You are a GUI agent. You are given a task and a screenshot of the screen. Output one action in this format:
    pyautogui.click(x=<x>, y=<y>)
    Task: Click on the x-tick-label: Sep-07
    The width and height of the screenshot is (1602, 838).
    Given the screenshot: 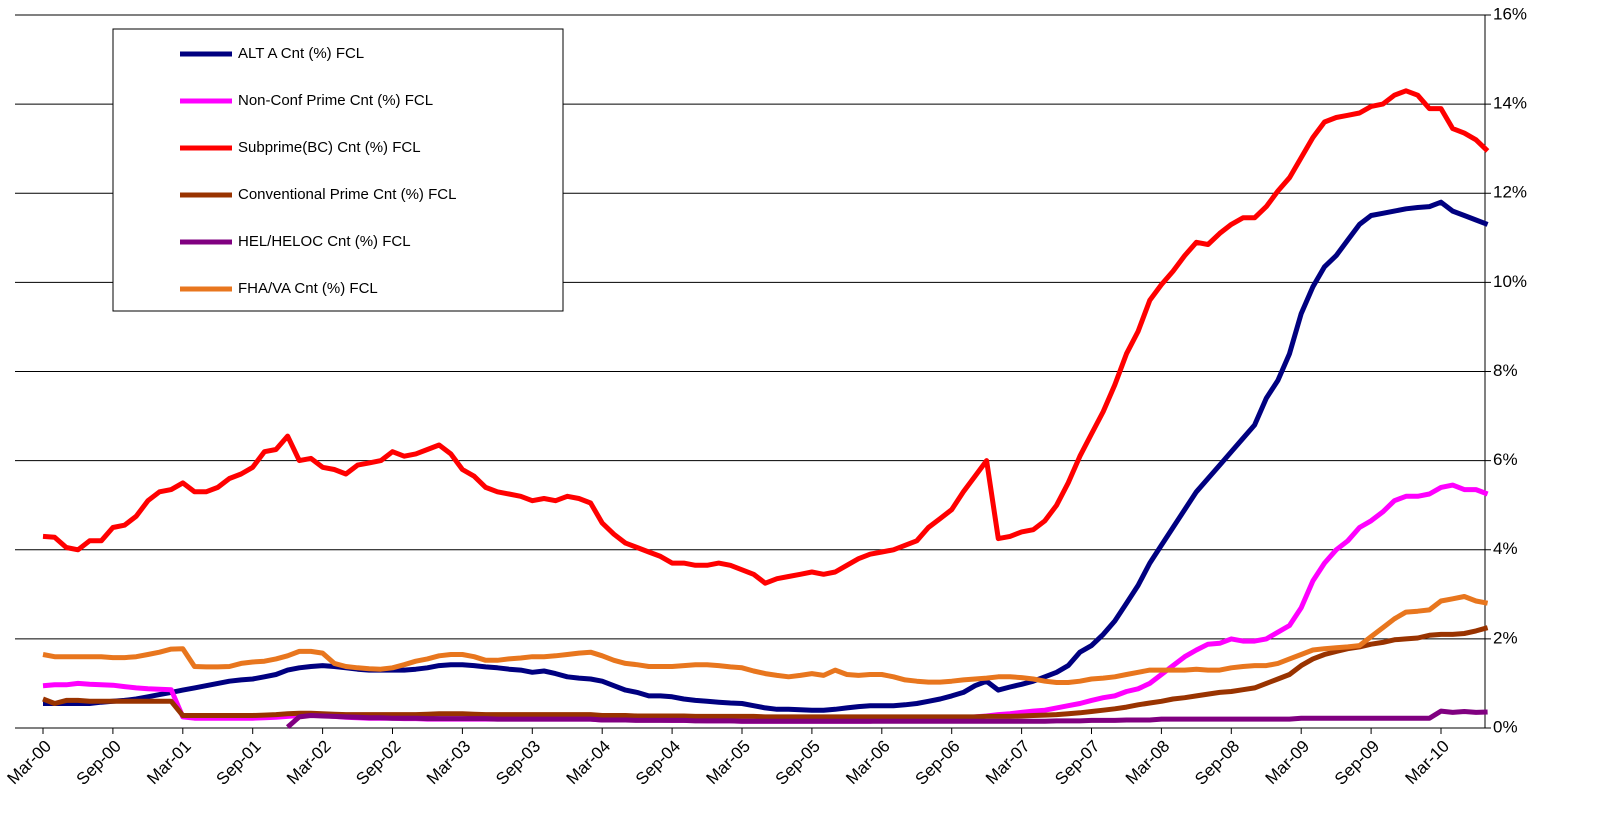 What is the action you would take?
    pyautogui.click(x=1077, y=763)
    